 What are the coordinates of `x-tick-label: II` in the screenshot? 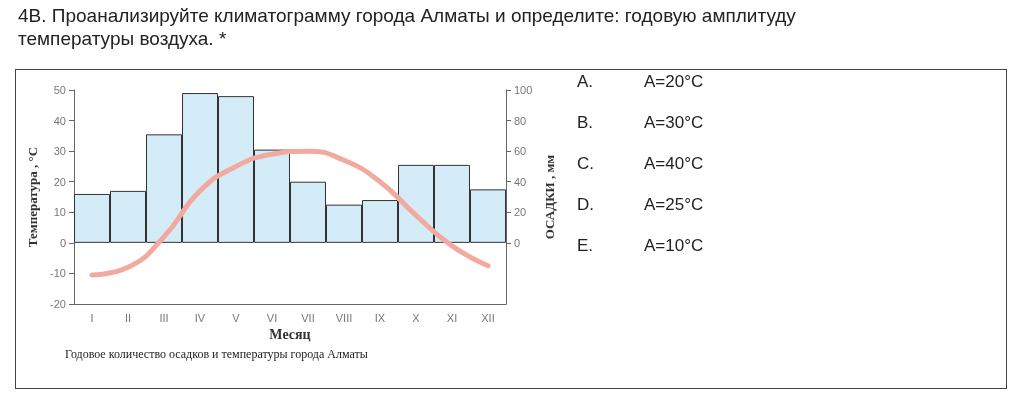 It's located at (128, 317).